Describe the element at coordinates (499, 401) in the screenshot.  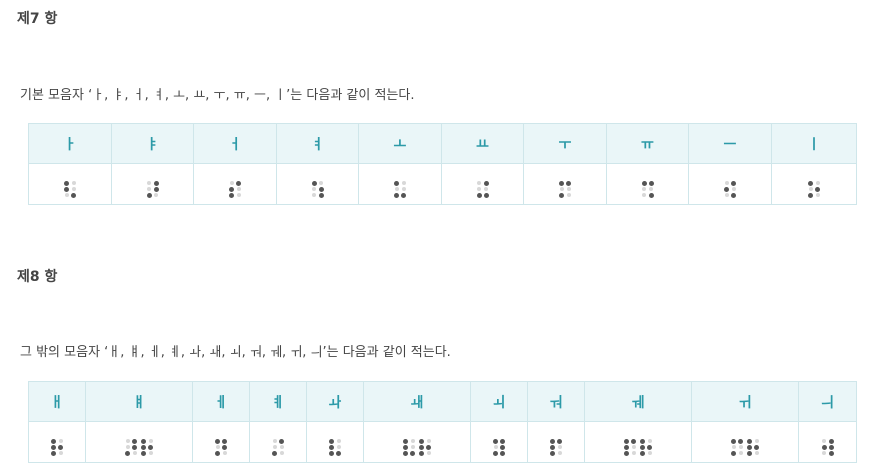
I see `vowel-header: ㅚ` at that location.